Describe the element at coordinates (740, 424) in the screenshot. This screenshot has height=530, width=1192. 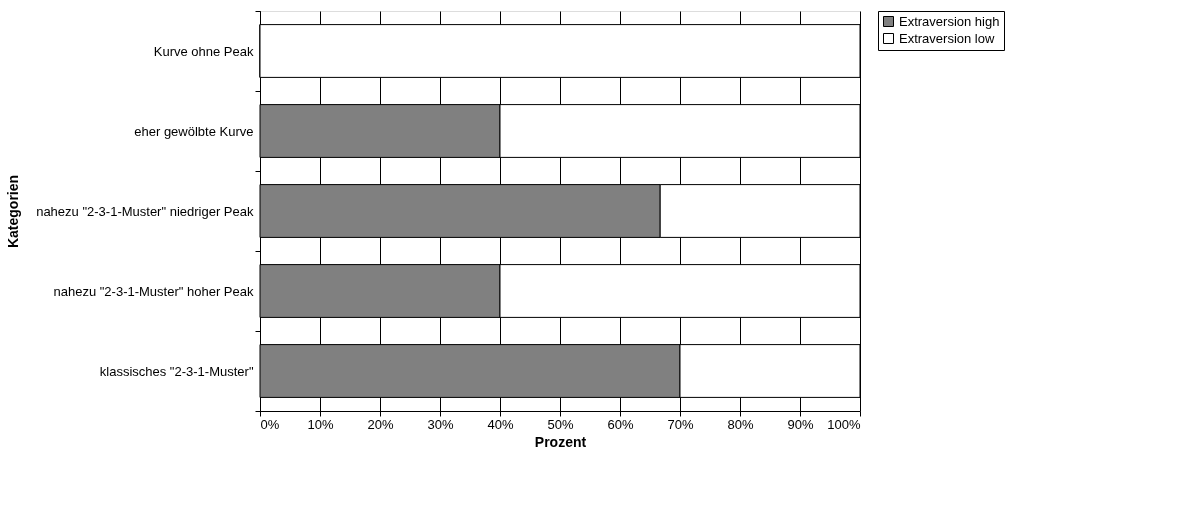
I see `x-tick-label: 80%` at that location.